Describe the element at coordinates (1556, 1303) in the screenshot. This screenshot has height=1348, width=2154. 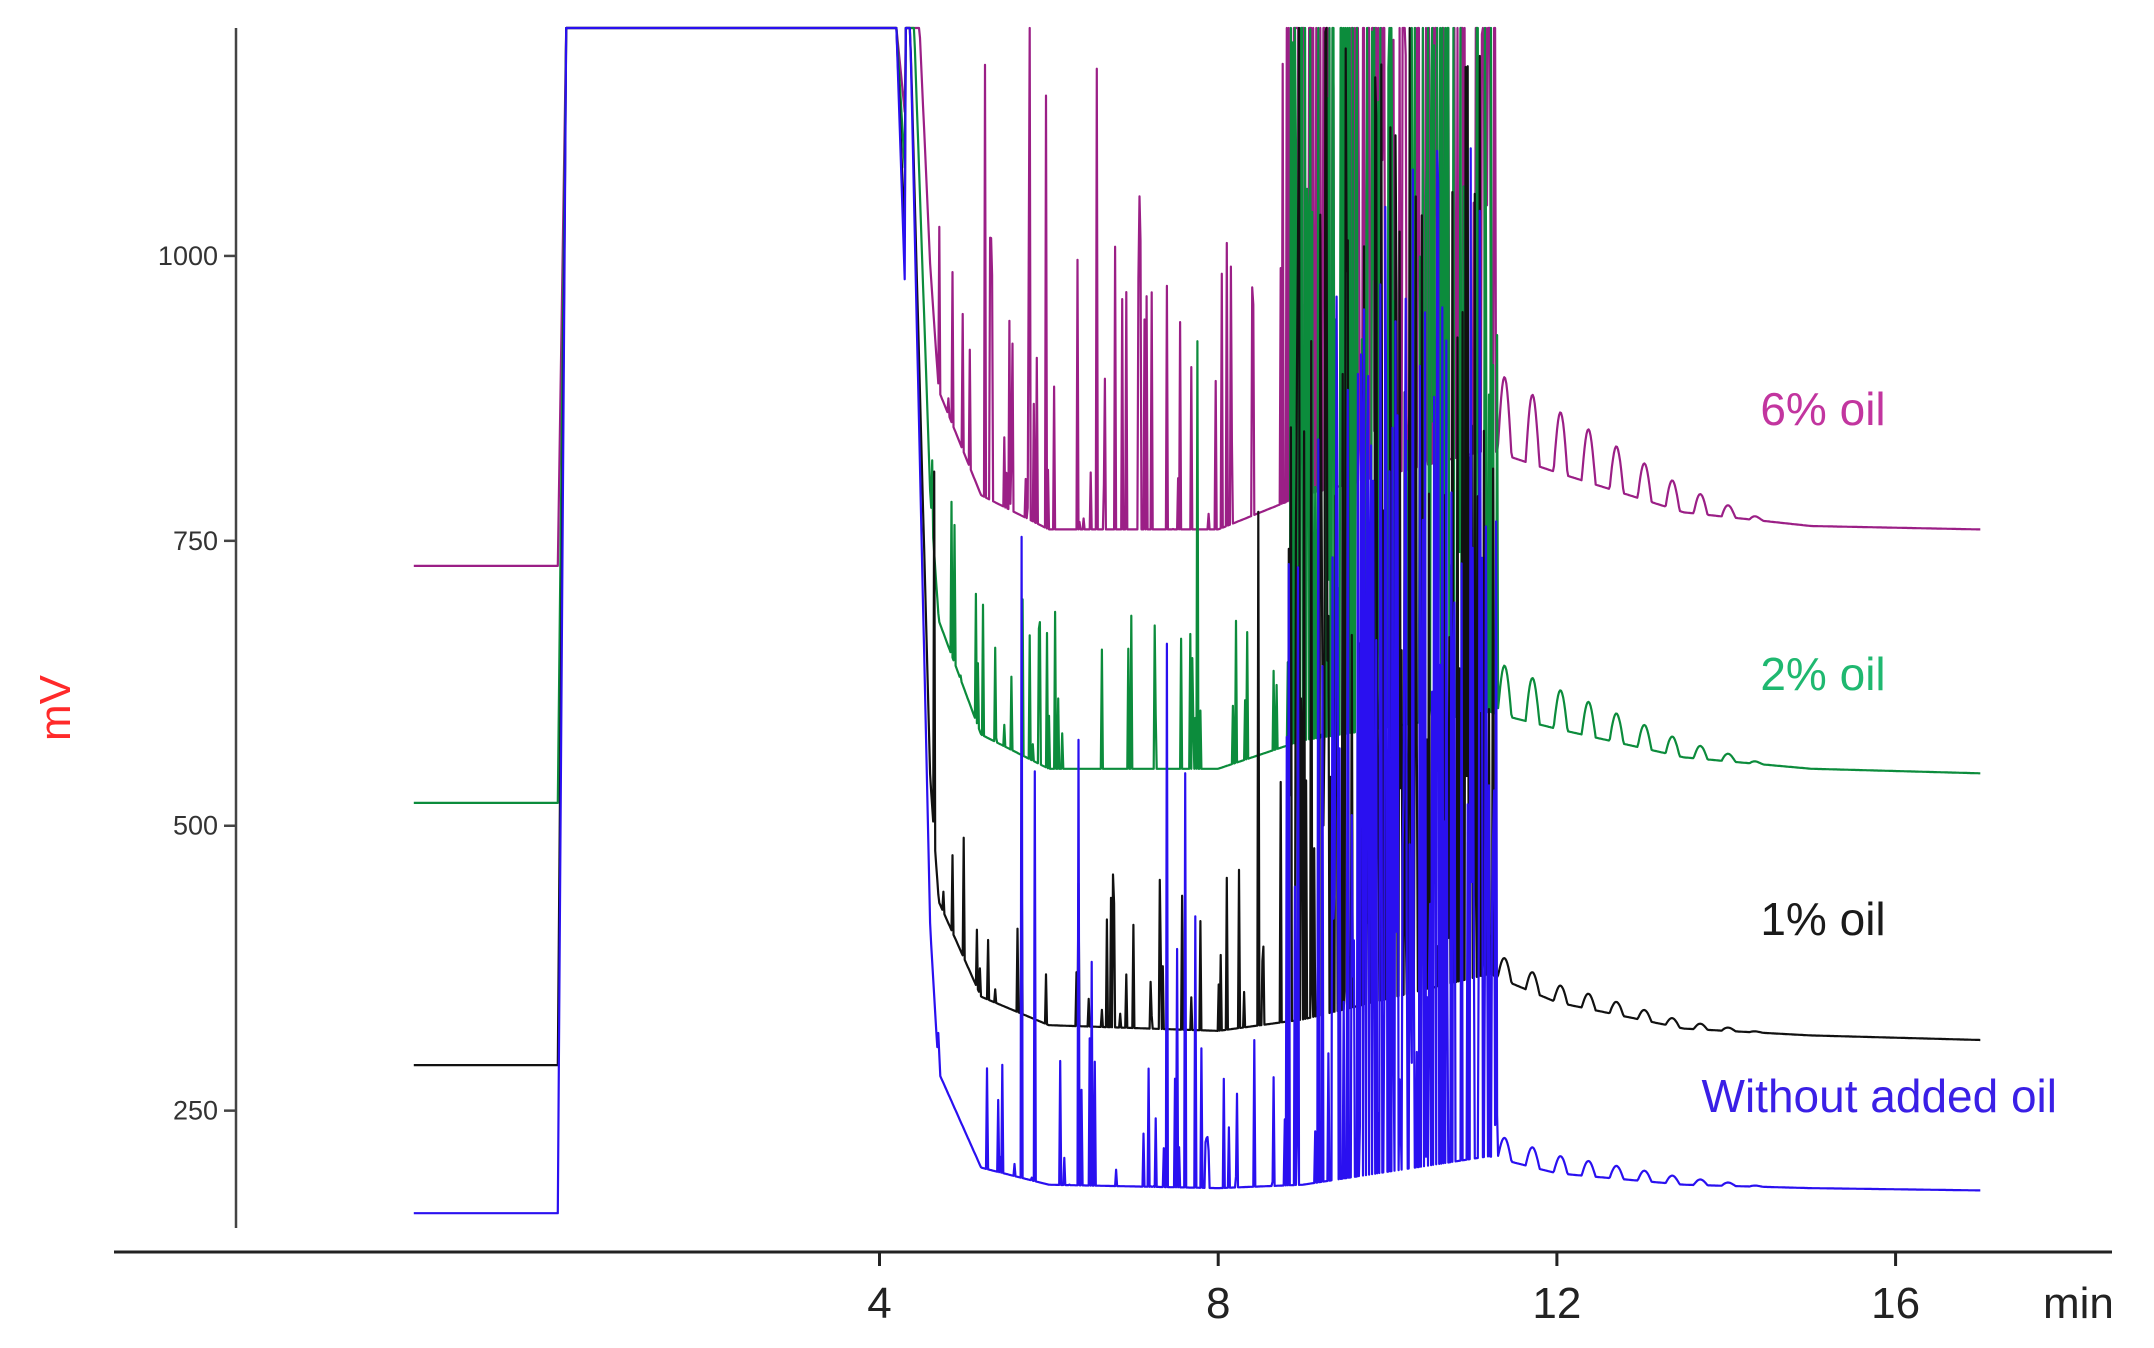
I see `x-tick-label: 12` at that location.